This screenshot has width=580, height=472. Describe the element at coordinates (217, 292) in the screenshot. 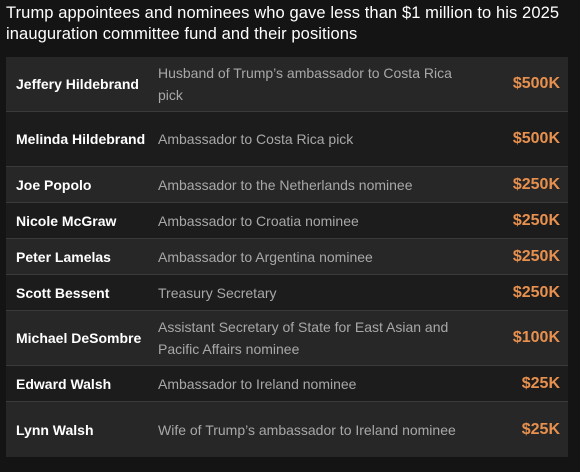

I see `row-position: Treasury Secretary` at that location.